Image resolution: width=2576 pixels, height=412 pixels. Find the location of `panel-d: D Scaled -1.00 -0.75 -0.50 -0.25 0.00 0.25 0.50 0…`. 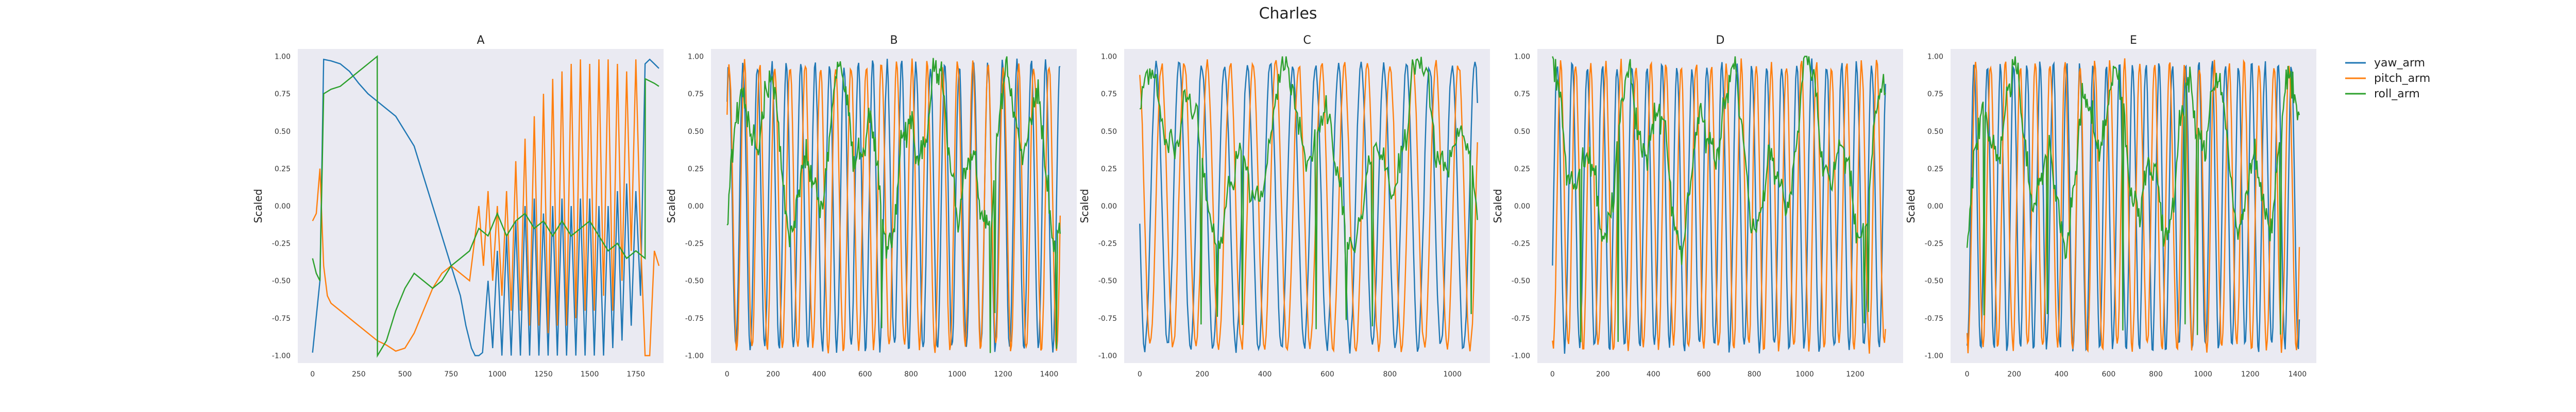

panel-d: D Scaled -1.00 -0.75 -0.50 -0.25 0.00 0.25 0.50 0… is located at coordinates (1697, 206).